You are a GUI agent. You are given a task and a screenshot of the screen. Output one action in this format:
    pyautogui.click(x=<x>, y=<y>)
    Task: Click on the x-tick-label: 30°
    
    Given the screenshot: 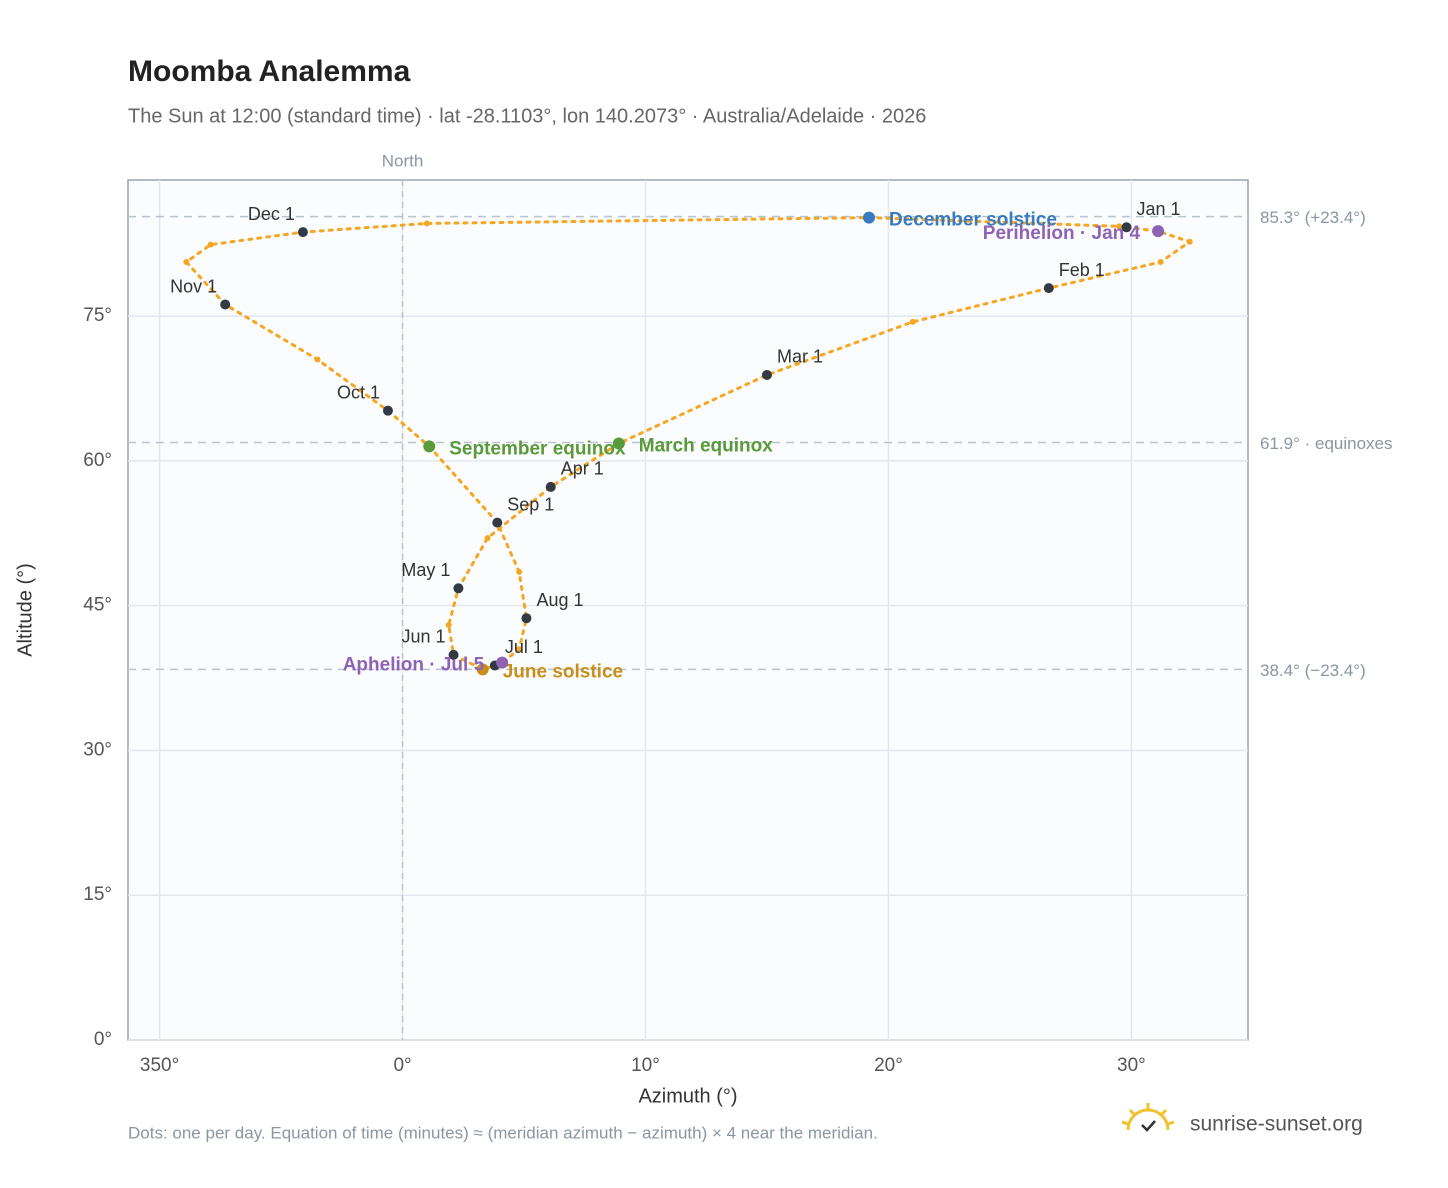 What is the action you would take?
    pyautogui.click(x=1131, y=1065)
    